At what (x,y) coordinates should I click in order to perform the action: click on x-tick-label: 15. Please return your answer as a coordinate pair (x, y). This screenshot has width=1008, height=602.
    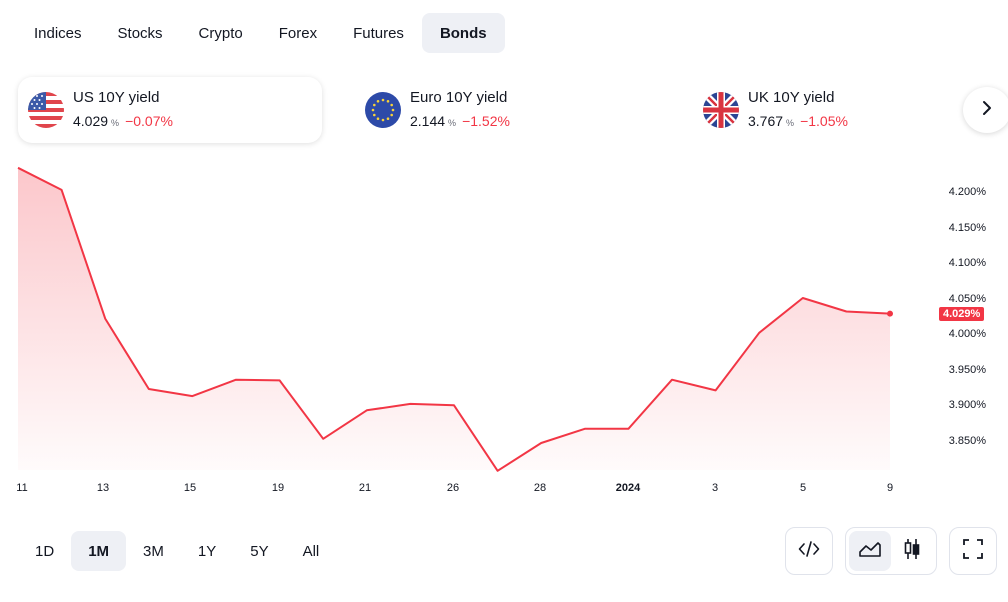
    Looking at the image, I should click on (190, 488).